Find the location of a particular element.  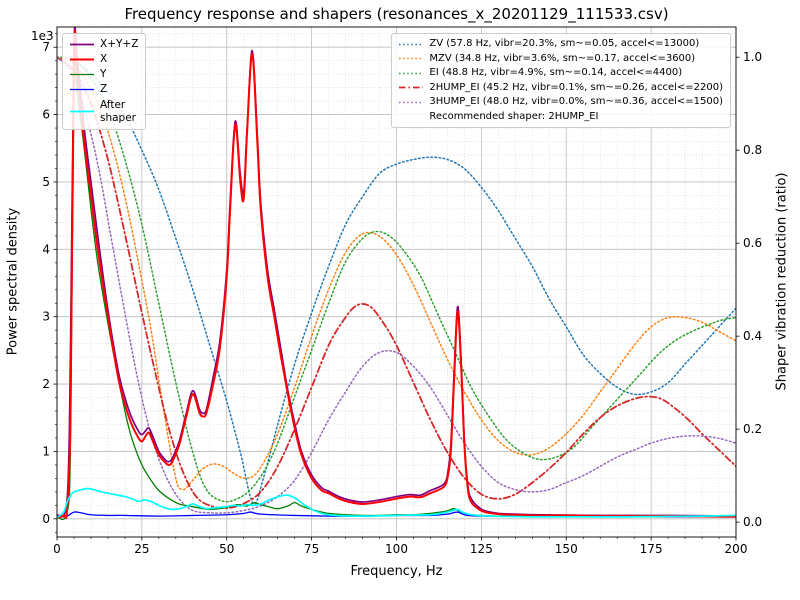

measurement-legend: X+Y+Z X Y Z After shaper is located at coordinates (104, 81).